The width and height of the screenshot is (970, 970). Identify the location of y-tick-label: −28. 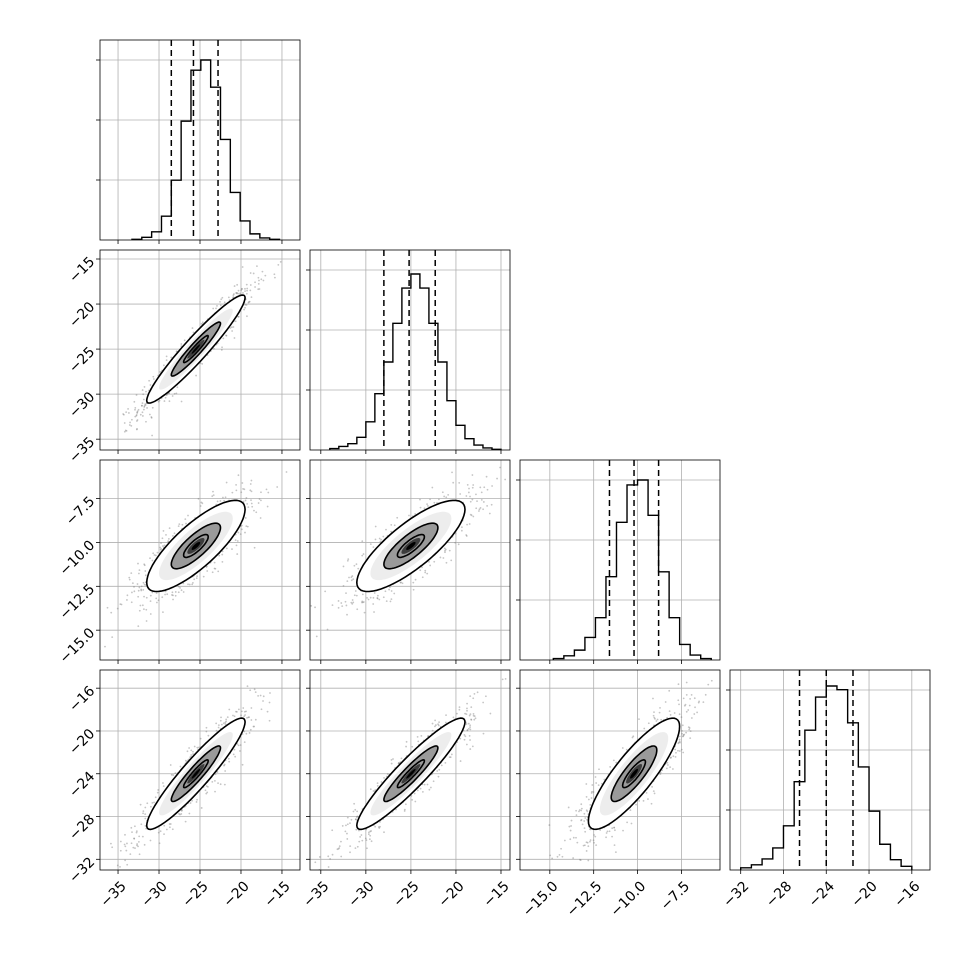
(82, 828).